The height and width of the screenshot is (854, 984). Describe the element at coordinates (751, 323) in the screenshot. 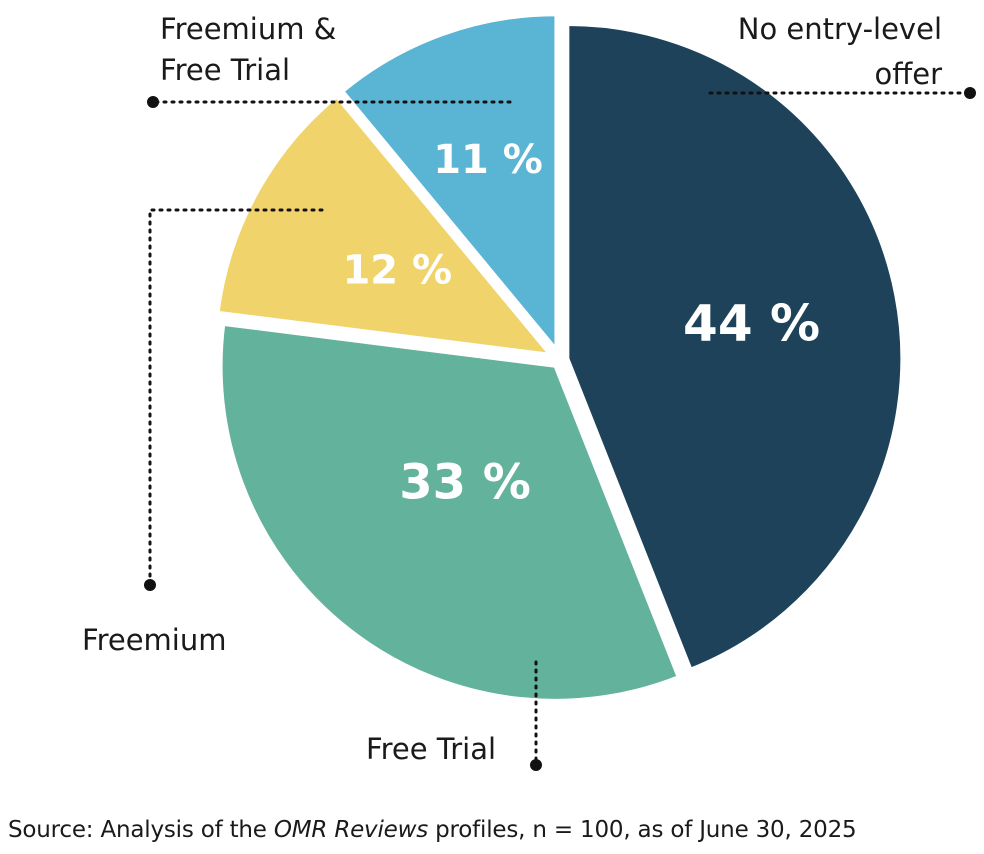

I see `pie-value-label-1: 44 %` at that location.